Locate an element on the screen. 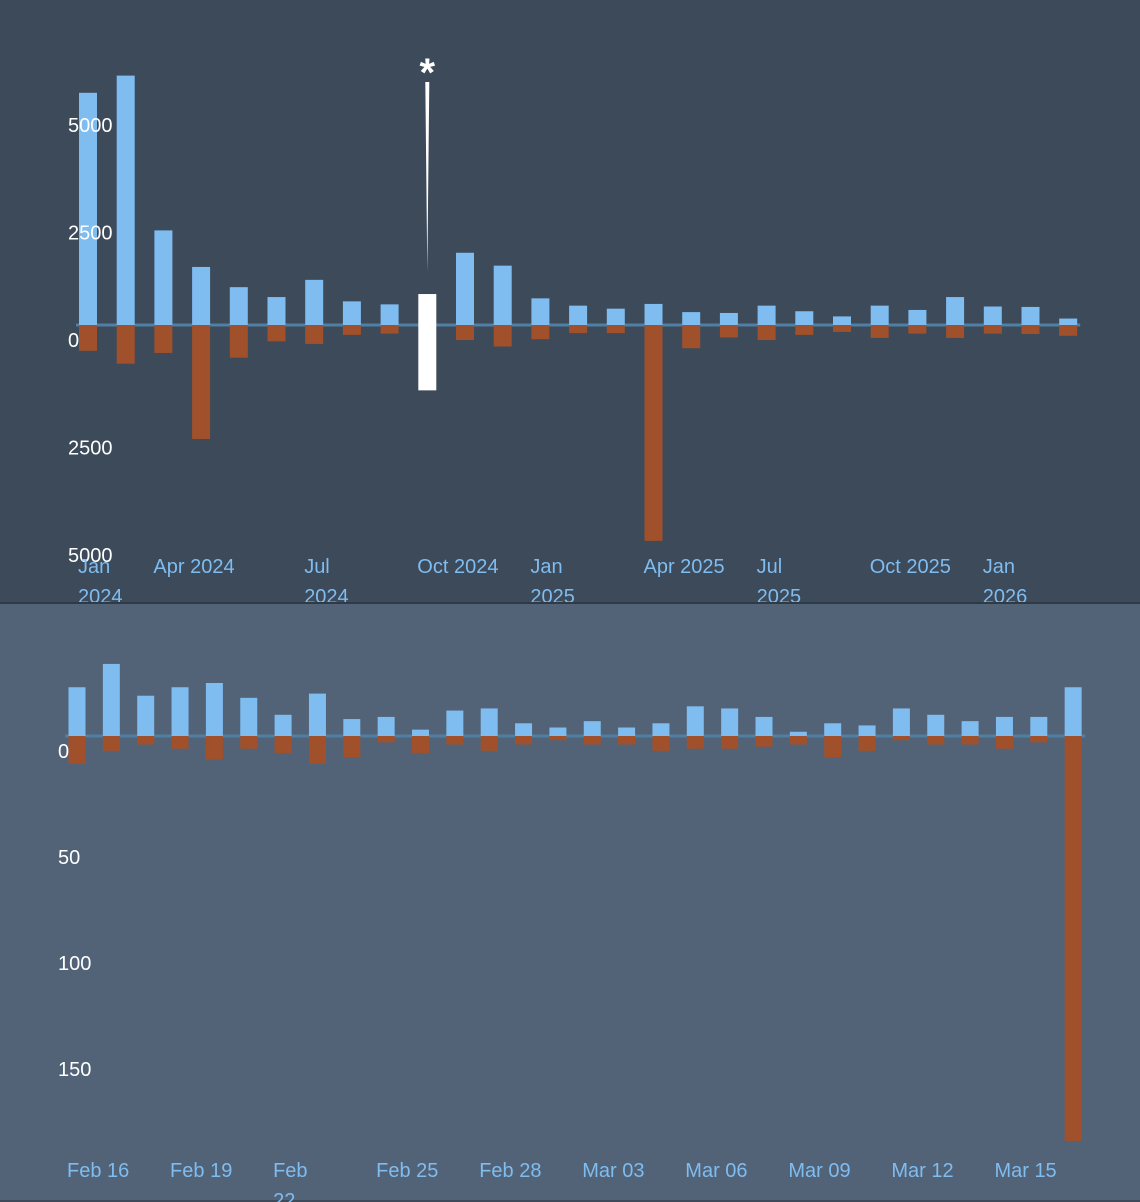 Image resolution: width=1140 pixels, height=1202 pixels. x-tick-label-line: Mar 03 is located at coordinates (613, 1171).